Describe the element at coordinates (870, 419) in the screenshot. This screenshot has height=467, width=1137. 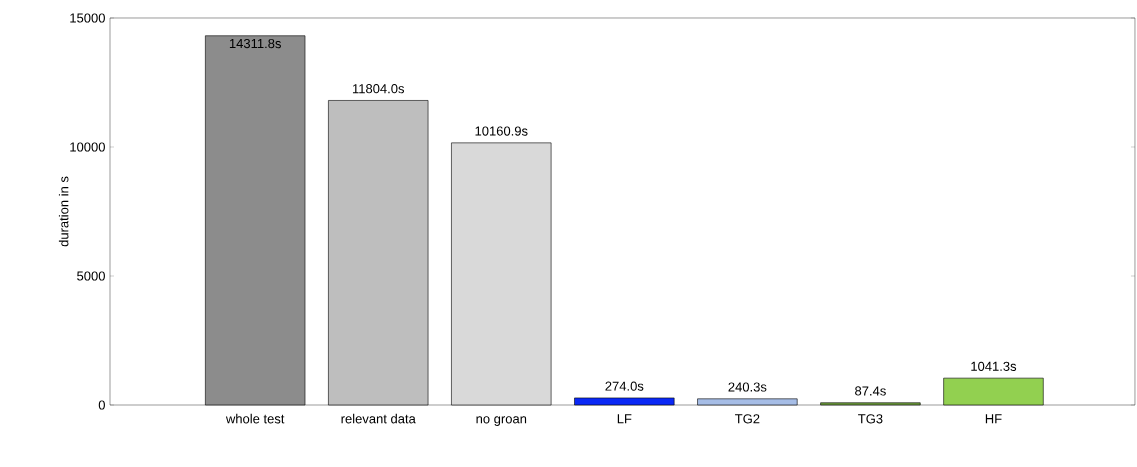
I see `x-tick-label: TG3` at that location.